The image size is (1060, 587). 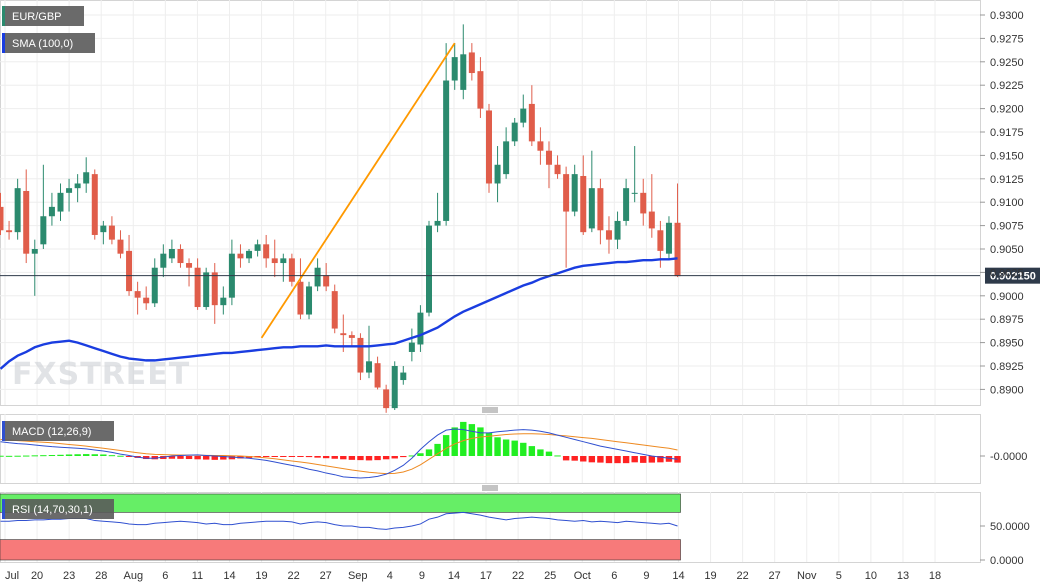 What do you see at coordinates (58, 431) in the screenshot?
I see `legend-macd: MACD (12,26,9)` at bounding box center [58, 431].